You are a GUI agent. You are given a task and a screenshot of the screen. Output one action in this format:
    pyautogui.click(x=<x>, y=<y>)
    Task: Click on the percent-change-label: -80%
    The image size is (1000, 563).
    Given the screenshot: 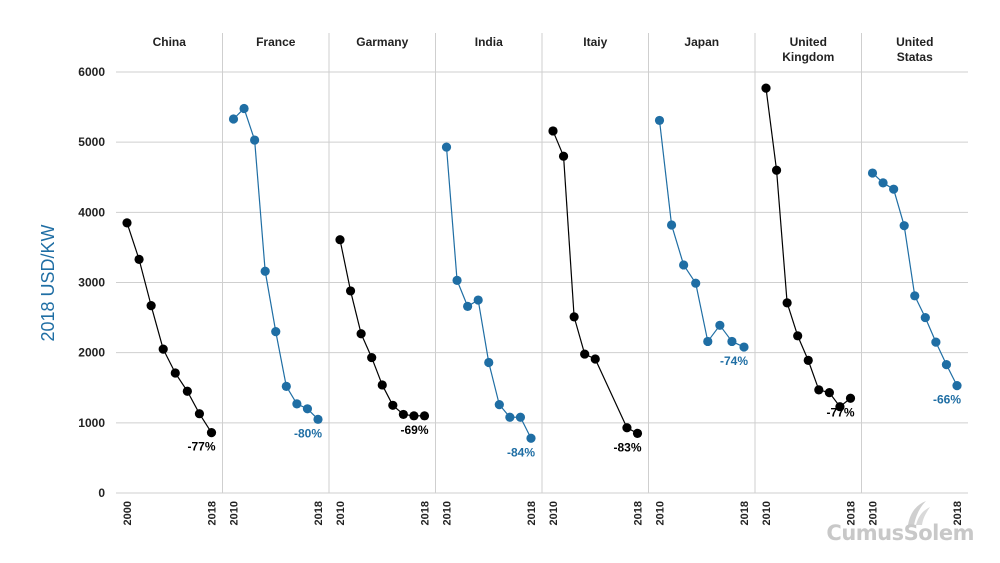 What is the action you would take?
    pyautogui.click(x=308, y=433)
    